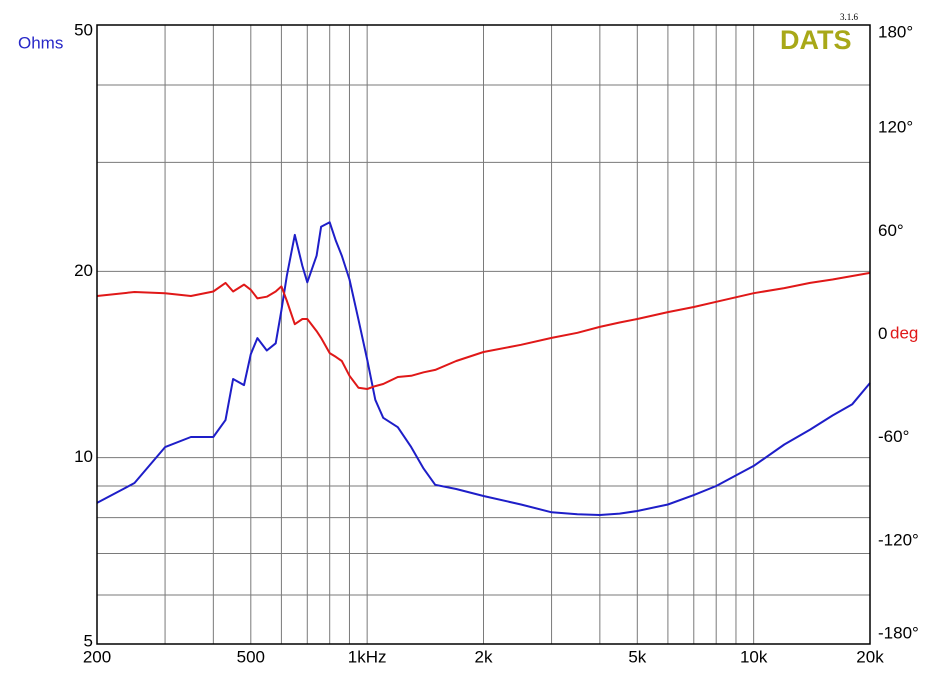  Describe the element at coordinates (891, 230) in the screenshot. I see `y2-tick-label: 60°` at that location.